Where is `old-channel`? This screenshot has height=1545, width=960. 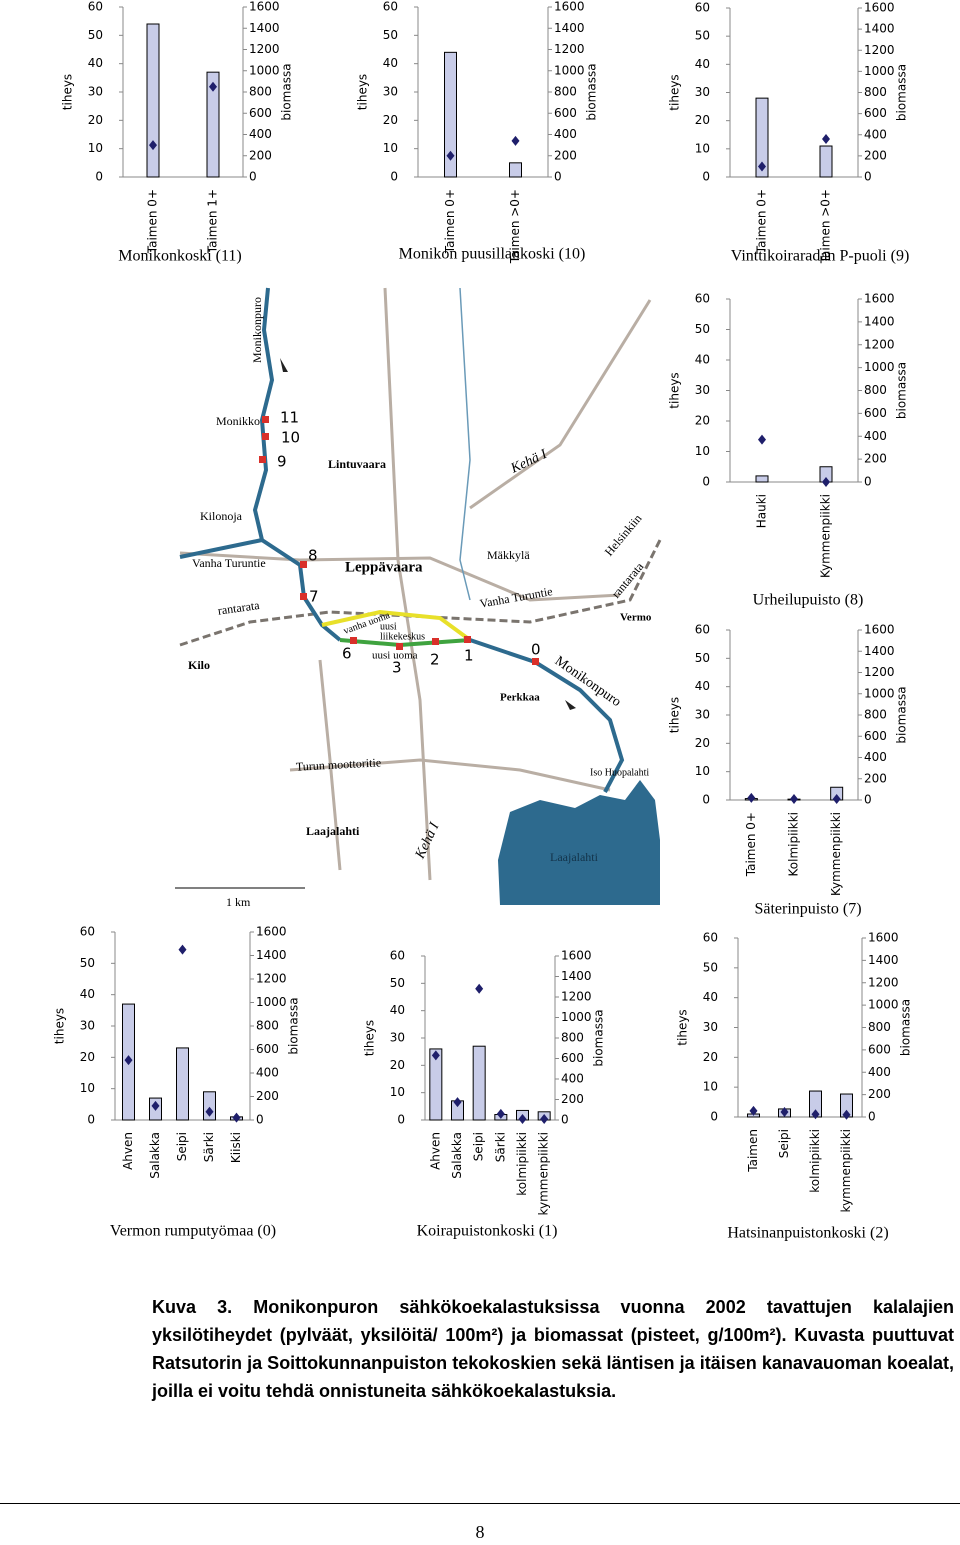 old-channel is located at coordinates (396, 625).